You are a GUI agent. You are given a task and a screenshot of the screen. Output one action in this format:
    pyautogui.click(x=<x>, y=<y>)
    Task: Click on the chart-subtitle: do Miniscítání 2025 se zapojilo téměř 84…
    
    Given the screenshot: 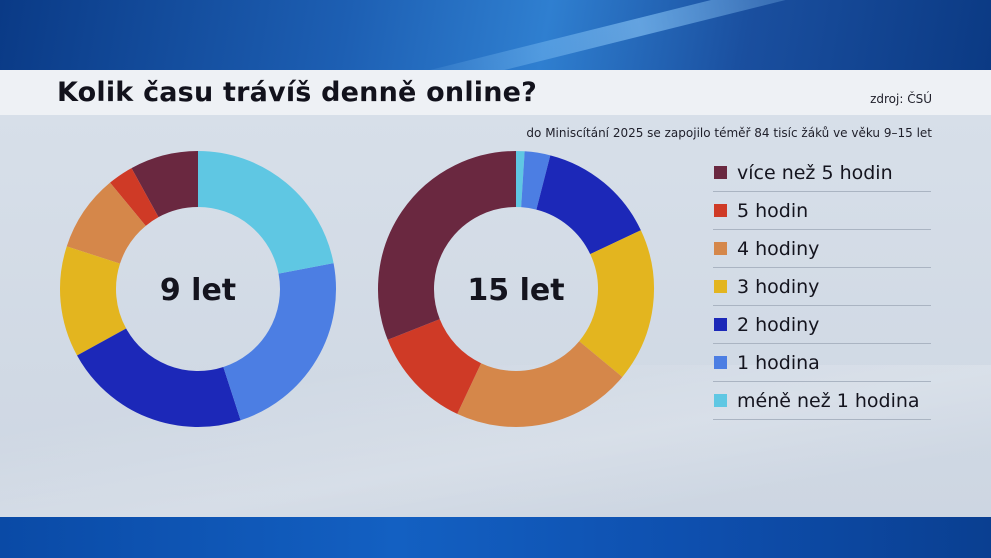 What is the action you would take?
    pyautogui.click(x=729, y=133)
    